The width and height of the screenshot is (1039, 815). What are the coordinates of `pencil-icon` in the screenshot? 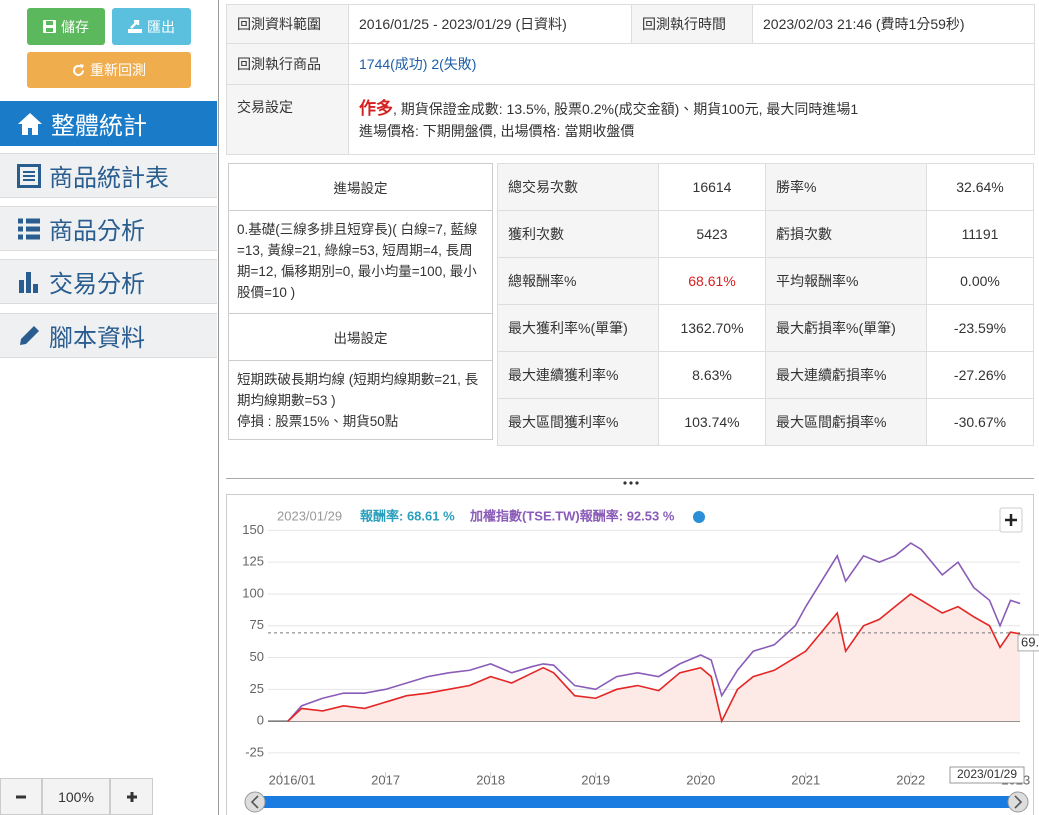 It's located at (29, 335).